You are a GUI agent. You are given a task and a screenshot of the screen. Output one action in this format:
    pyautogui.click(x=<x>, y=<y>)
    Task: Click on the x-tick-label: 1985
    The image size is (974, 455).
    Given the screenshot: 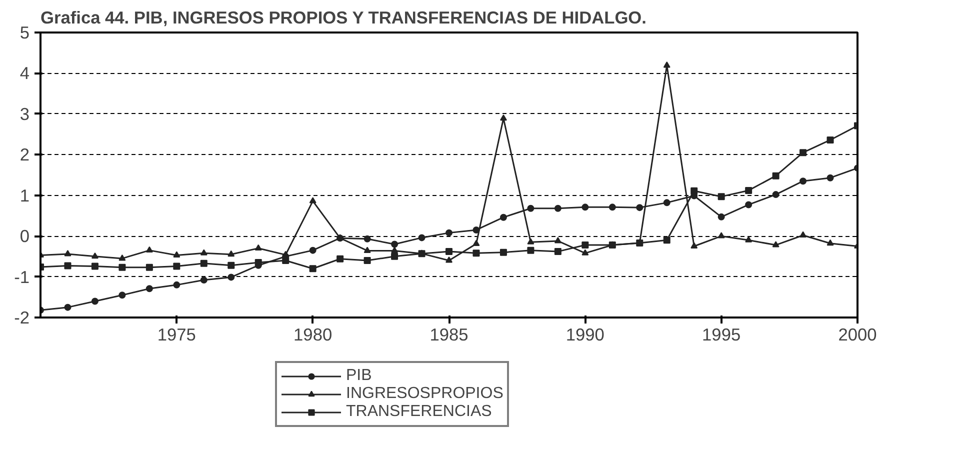 What is the action you would take?
    pyautogui.click(x=449, y=334)
    